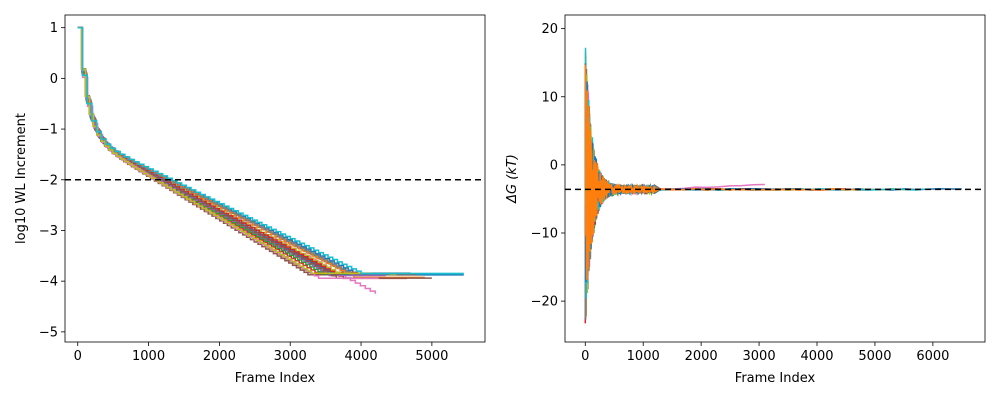 The image size is (1000, 404). What do you see at coordinates (544, 302) in the screenshot?
I see `y-tick-label: −20` at bounding box center [544, 302].